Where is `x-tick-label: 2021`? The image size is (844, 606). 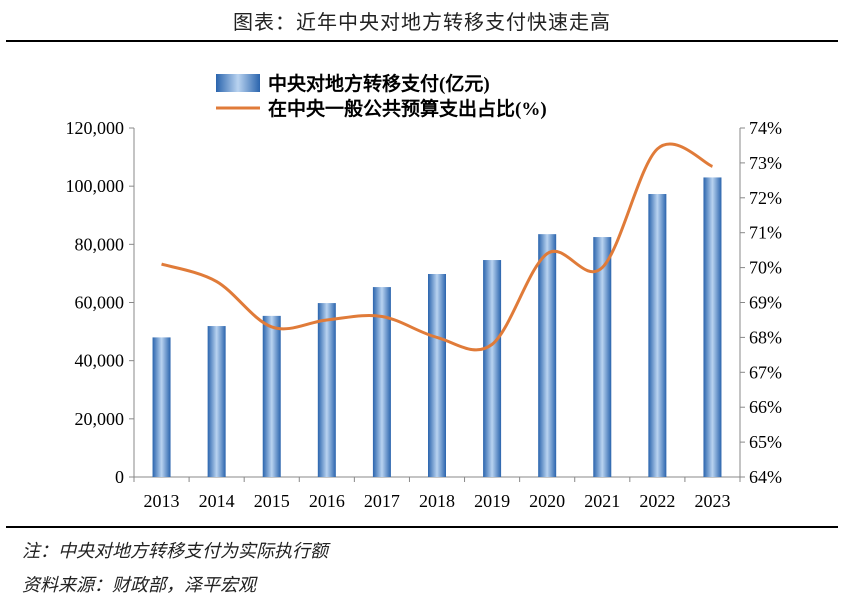
x-tick-label: 2021 is located at coordinates (602, 501).